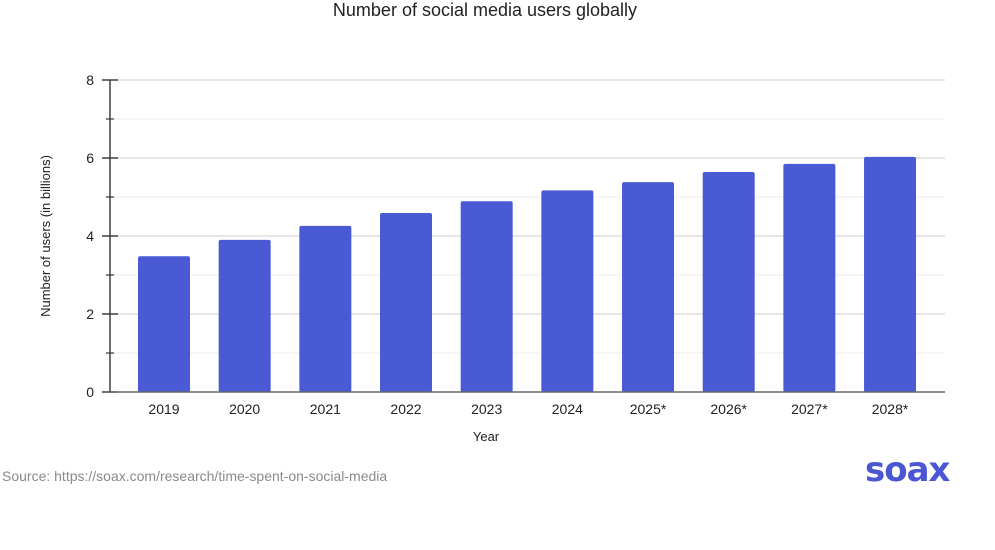 The image size is (995, 550). Describe the element at coordinates (485, 10) in the screenshot. I see `chart-title: Number of social media users globally` at that location.